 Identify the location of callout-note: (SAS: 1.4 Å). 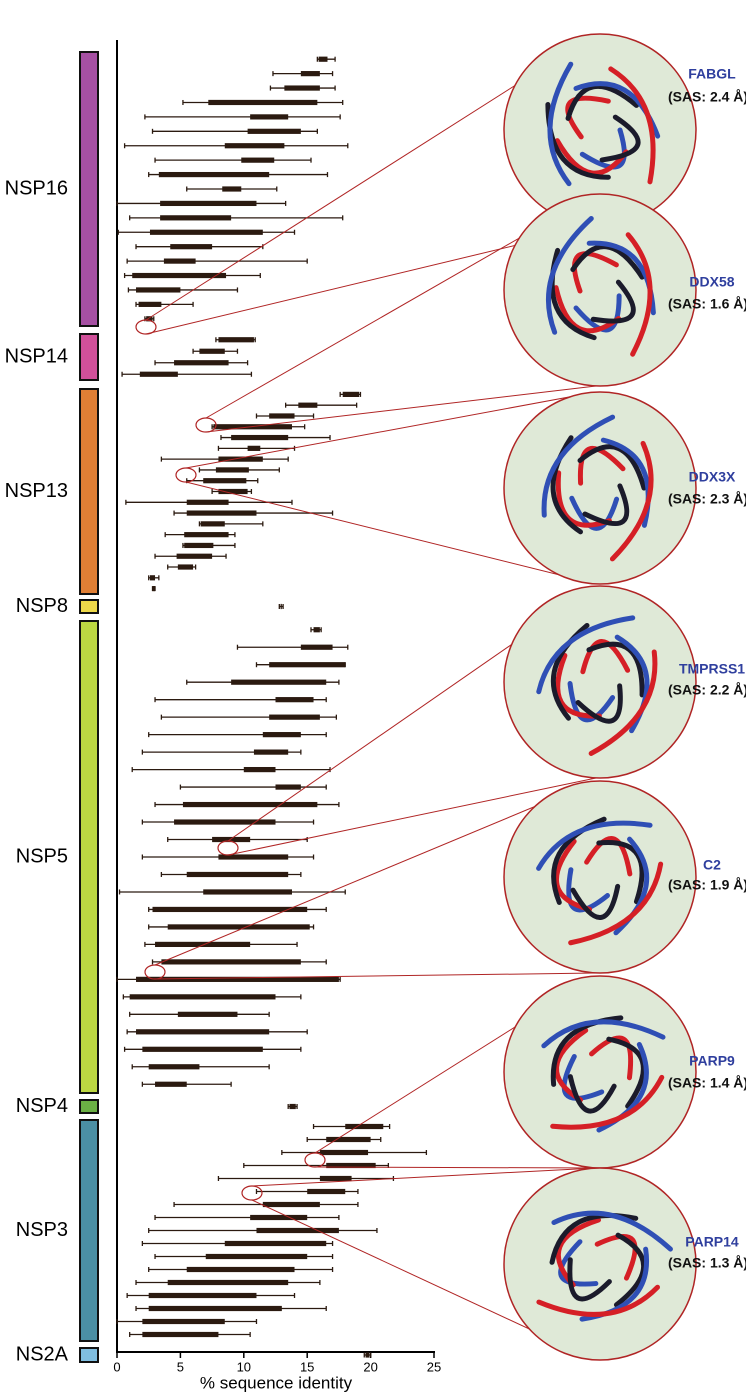
(707, 1083).